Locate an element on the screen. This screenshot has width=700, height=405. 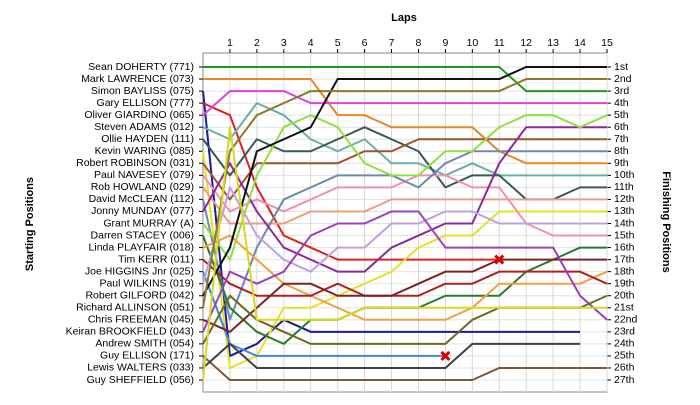
finish-label: 10th is located at coordinates (624, 175).